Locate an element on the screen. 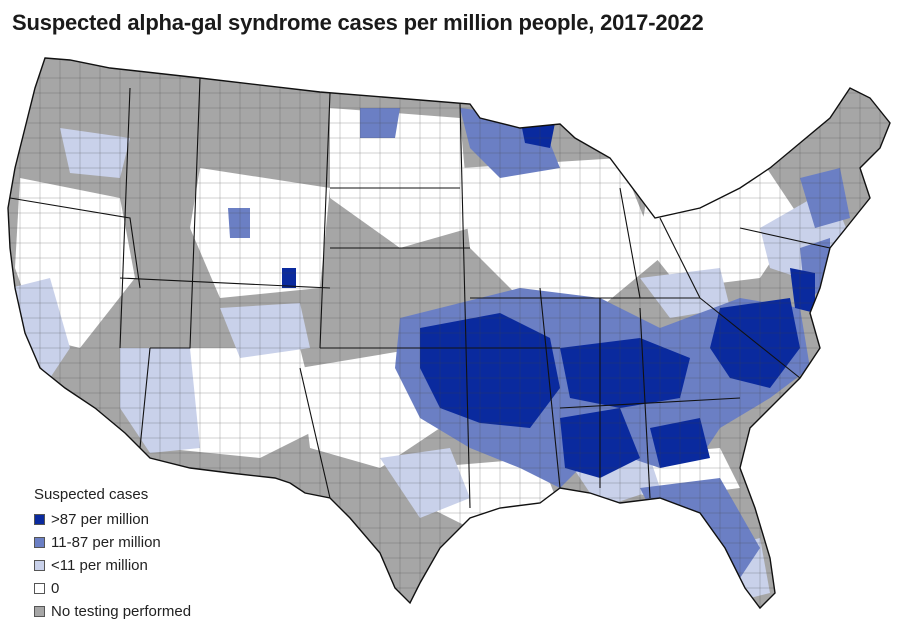  legend-swatch-zero is located at coordinates (39, 588).